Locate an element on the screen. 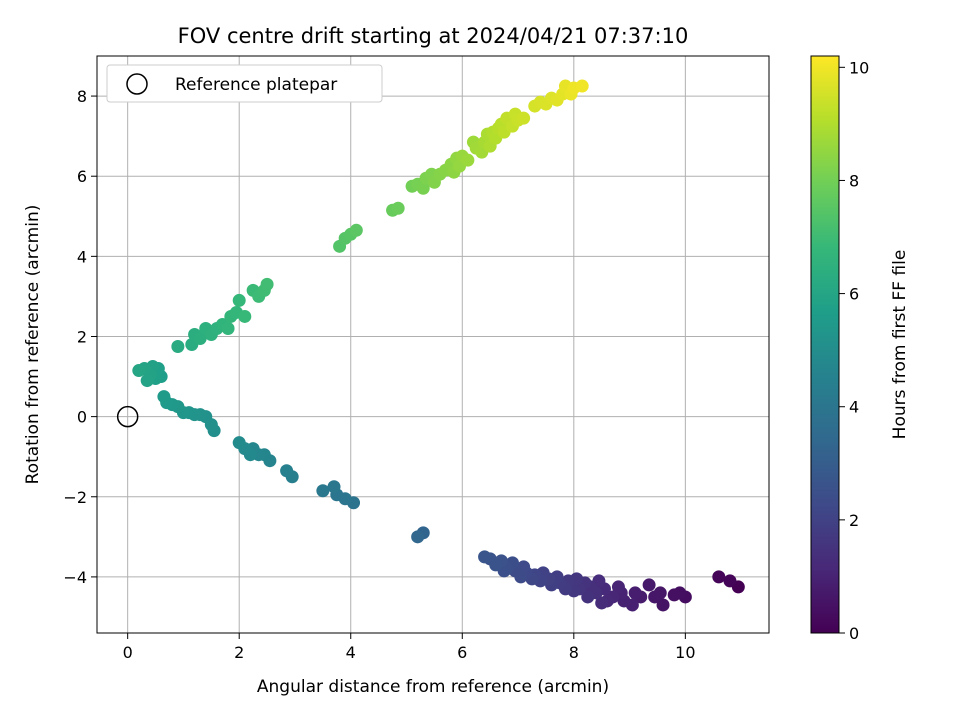  y-tick-label: 2 is located at coordinates (82, 336).